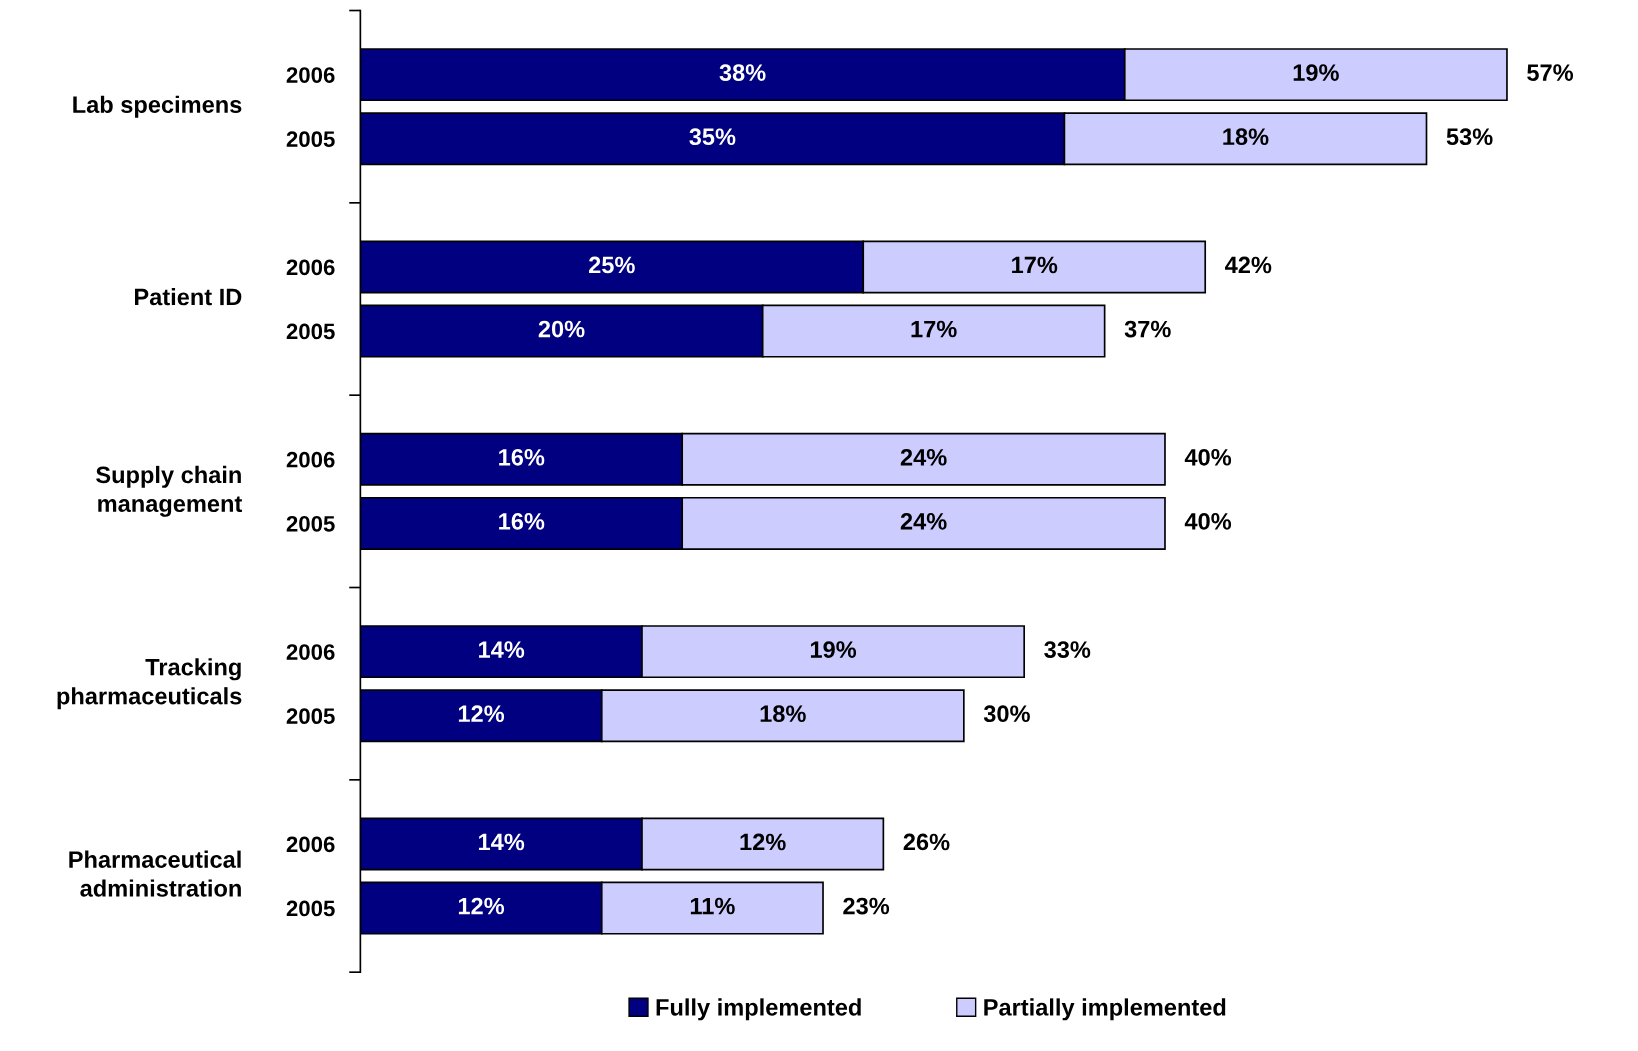 The image size is (1638, 1051). What do you see at coordinates (1105, 1009) in the screenshot?
I see `legend-label: Partially implemented` at bounding box center [1105, 1009].